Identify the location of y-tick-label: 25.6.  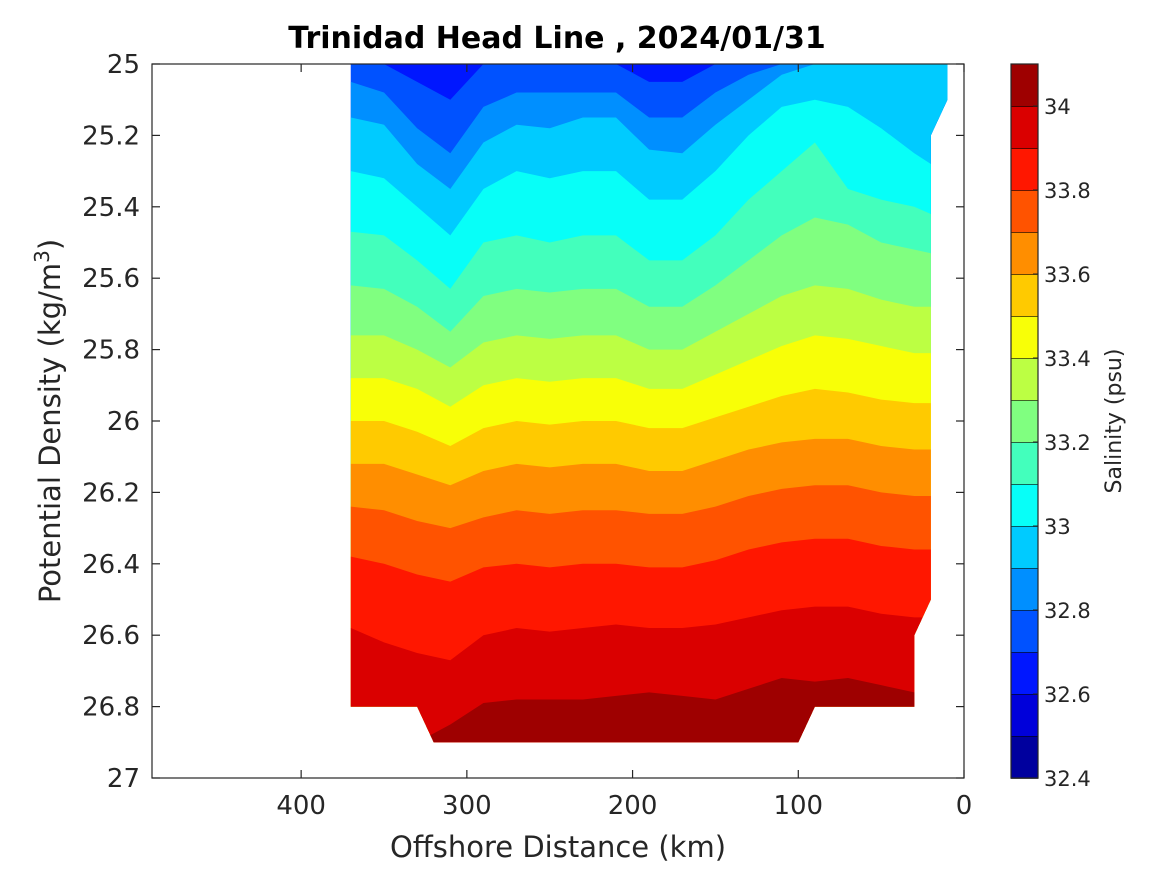
(111, 279).